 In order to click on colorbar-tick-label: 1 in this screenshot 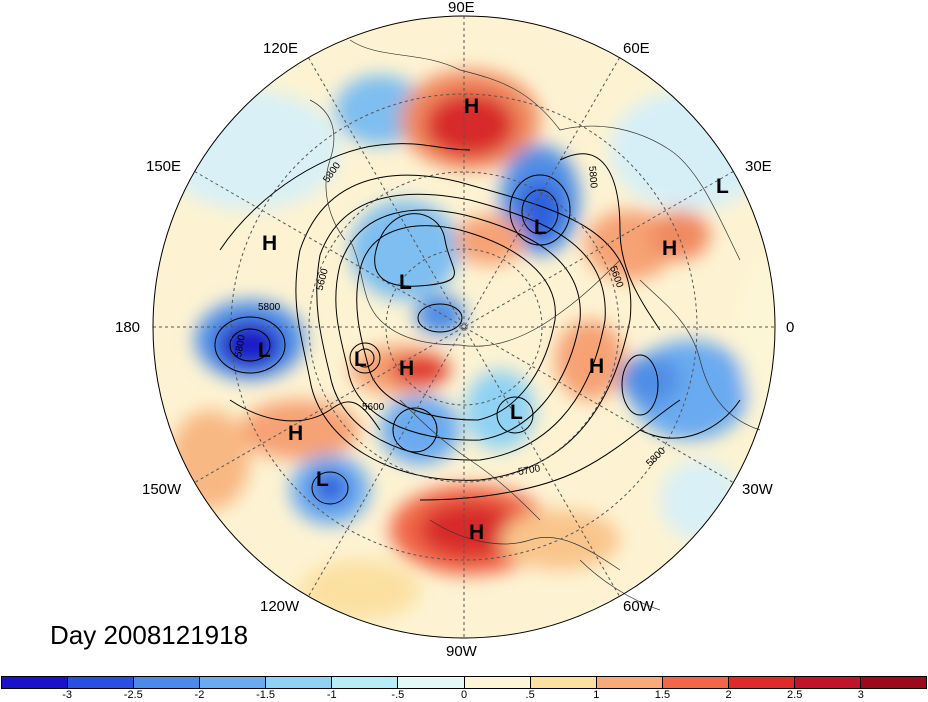, I will do `click(596, 695)`.